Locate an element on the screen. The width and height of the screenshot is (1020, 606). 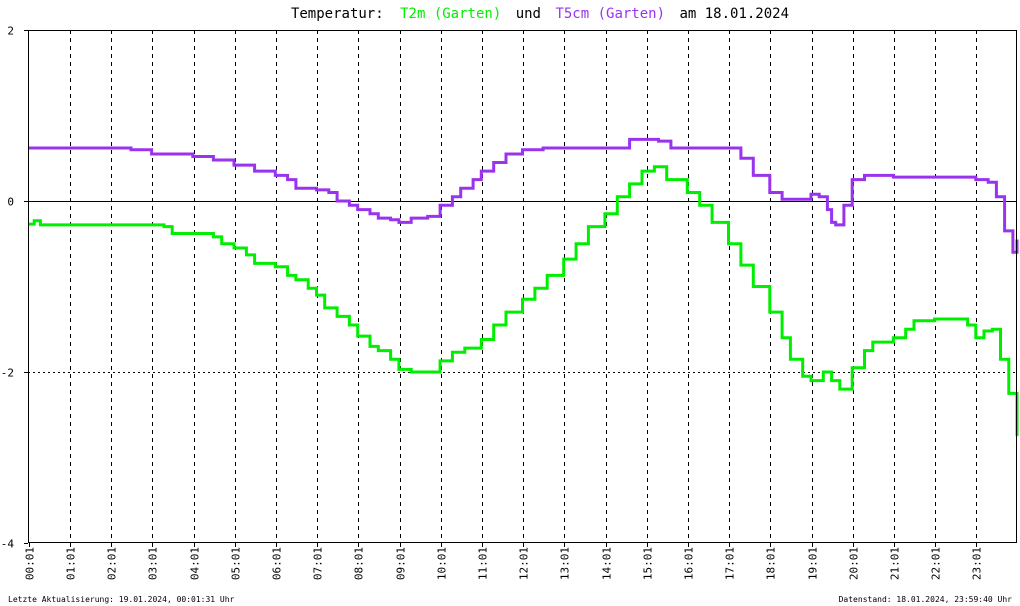
footer-data-status: Datenstand: 18.01.2024, 23:59:40 Uhr is located at coordinates (926, 599).